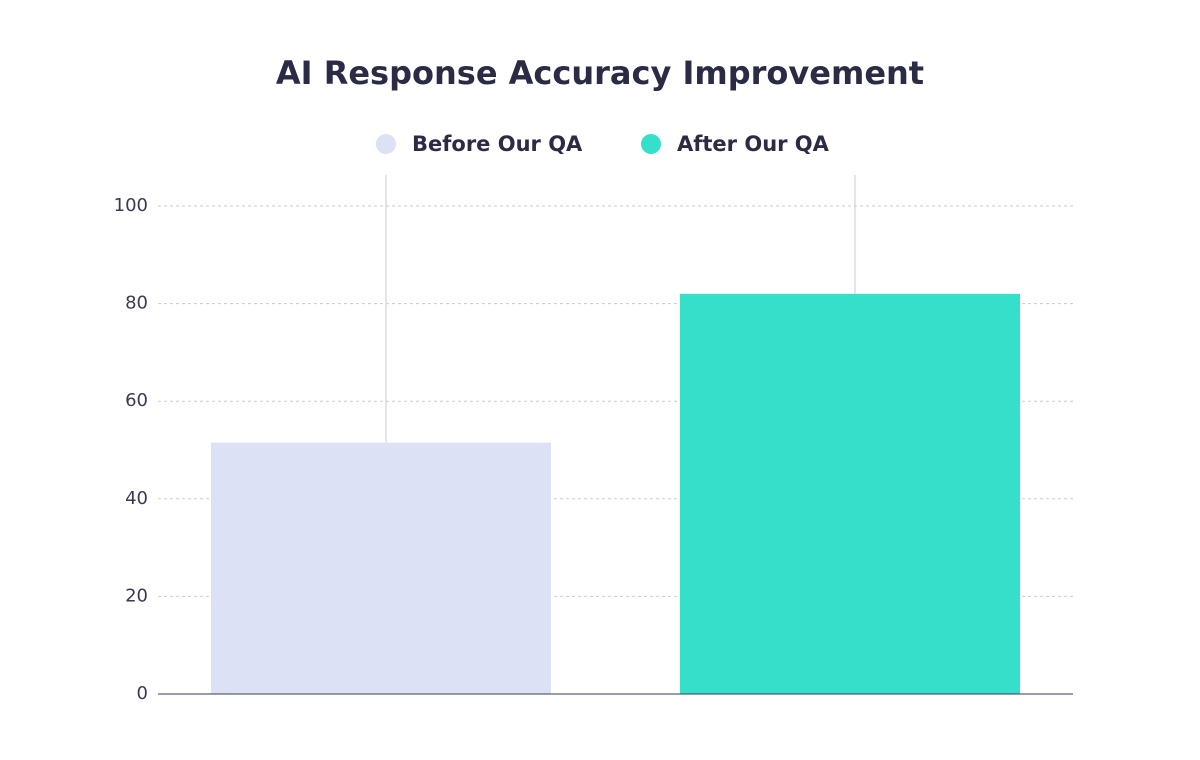 This screenshot has height=760, width=1200. I want to click on legend-label: Before Our QA, so click(497, 144).